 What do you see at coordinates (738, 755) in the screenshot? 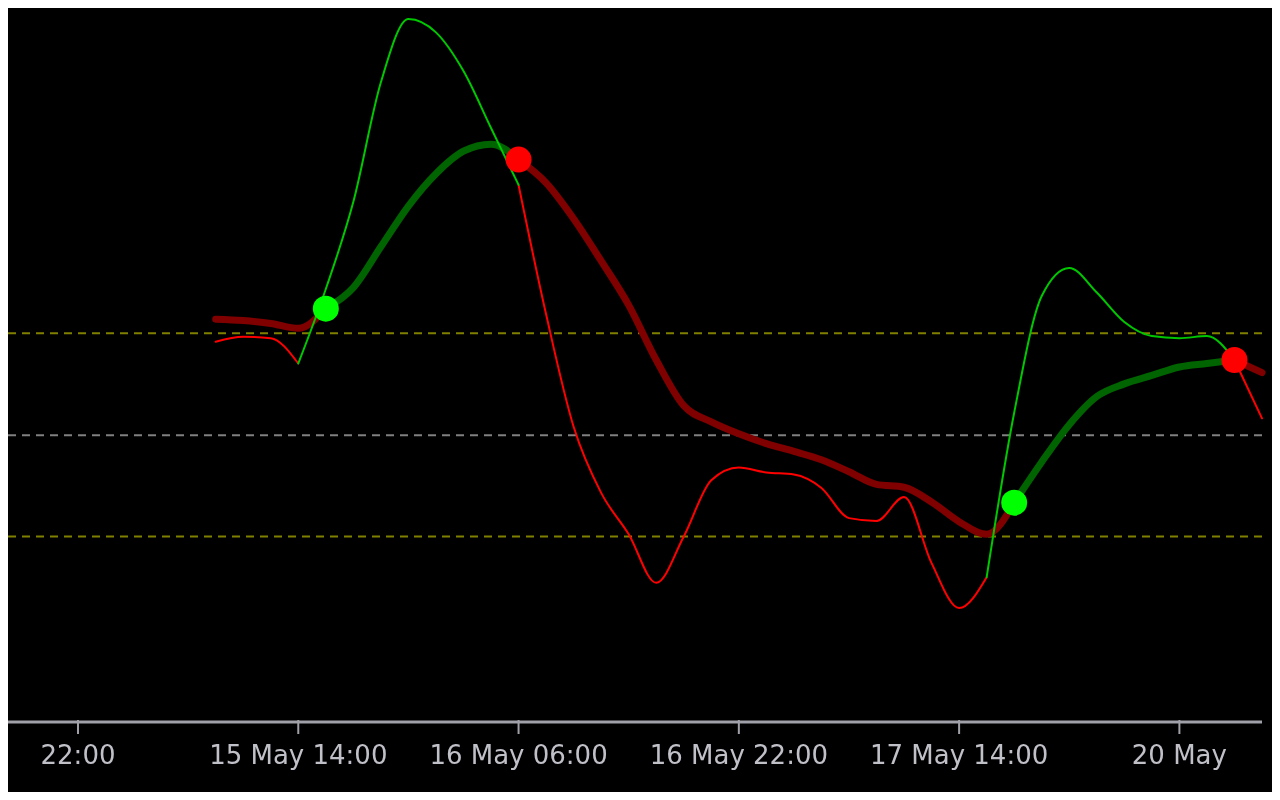
I see `x-tick-label: 16 May 22:00` at bounding box center [738, 755].